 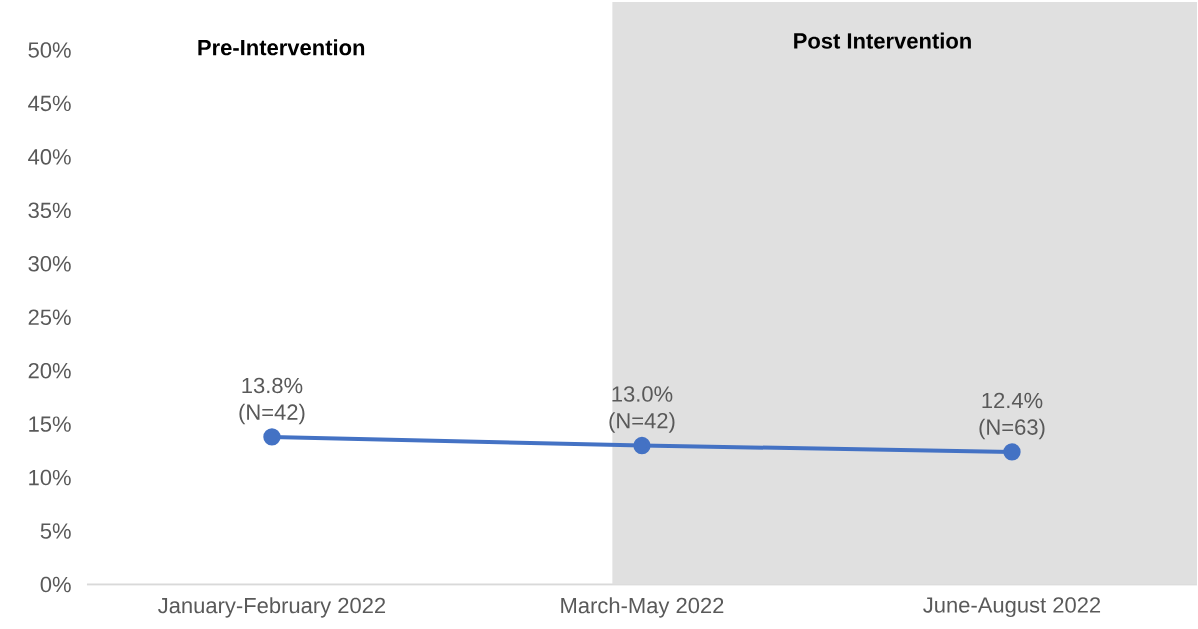 What do you see at coordinates (49, 210) in the screenshot?
I see `y-tick-label: 35%` at bounding box center [49, 210].